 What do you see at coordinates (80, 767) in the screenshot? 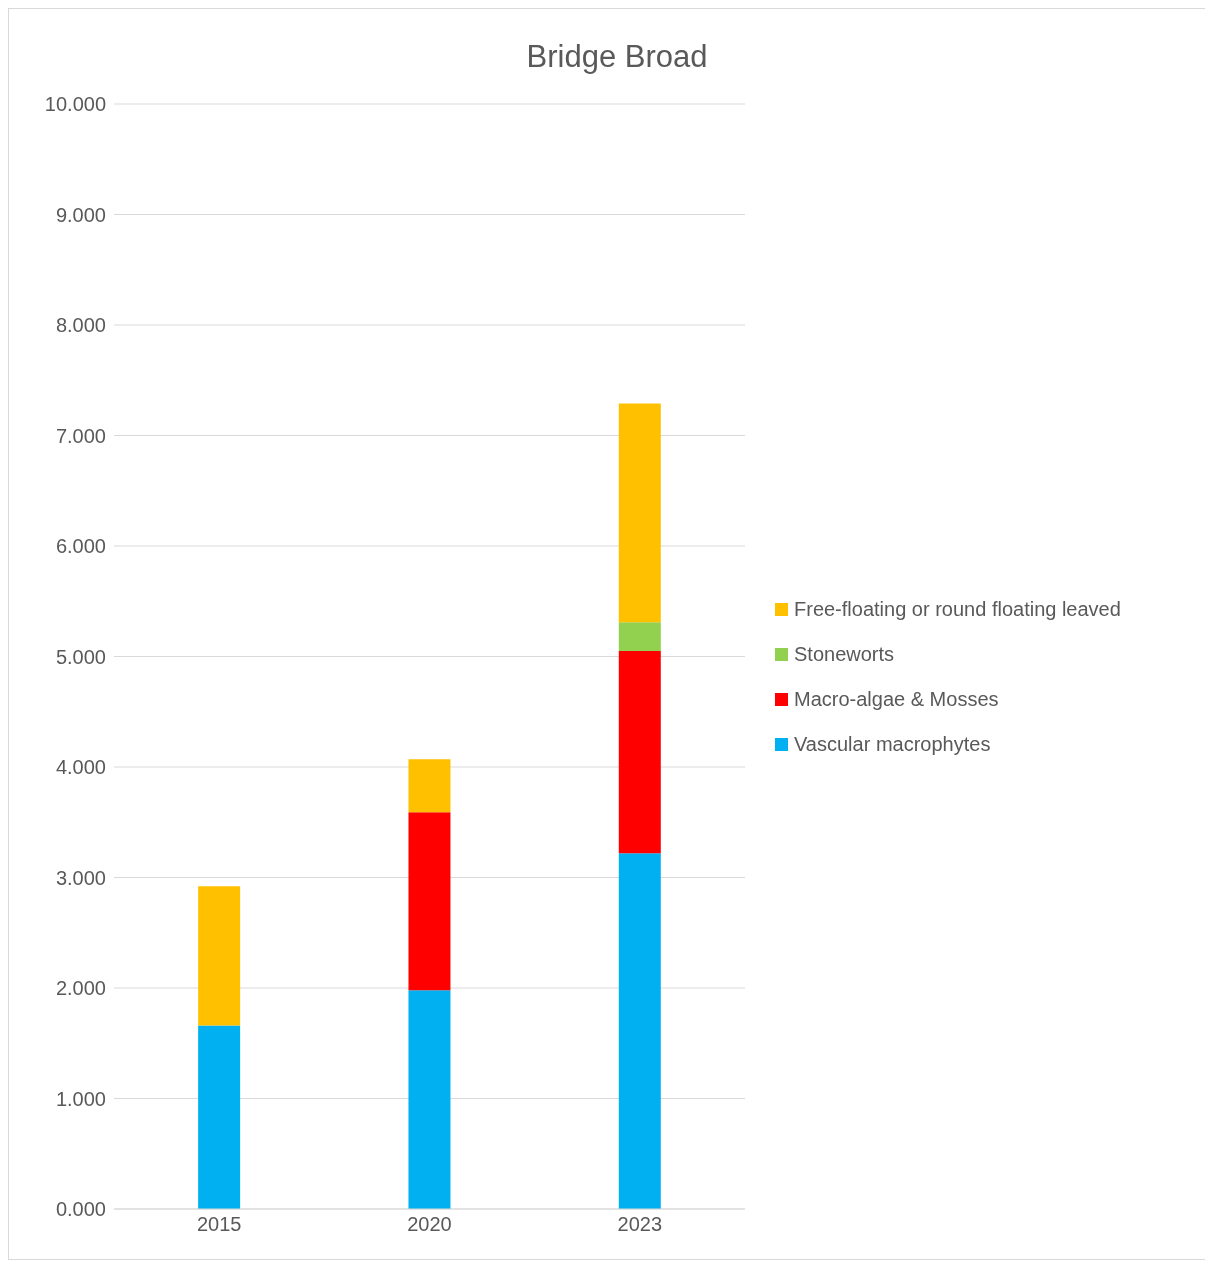
I see `y-tick-label: 4.000` at bounding box center [80, 767].